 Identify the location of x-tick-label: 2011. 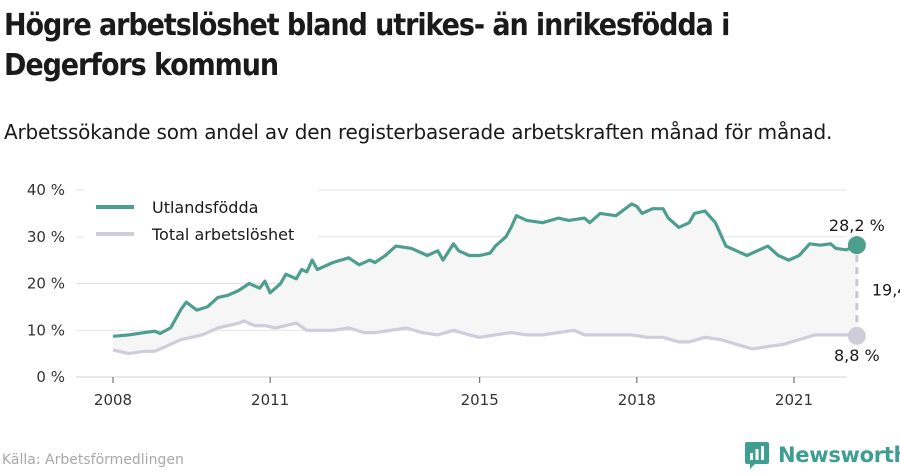
(270, 400).